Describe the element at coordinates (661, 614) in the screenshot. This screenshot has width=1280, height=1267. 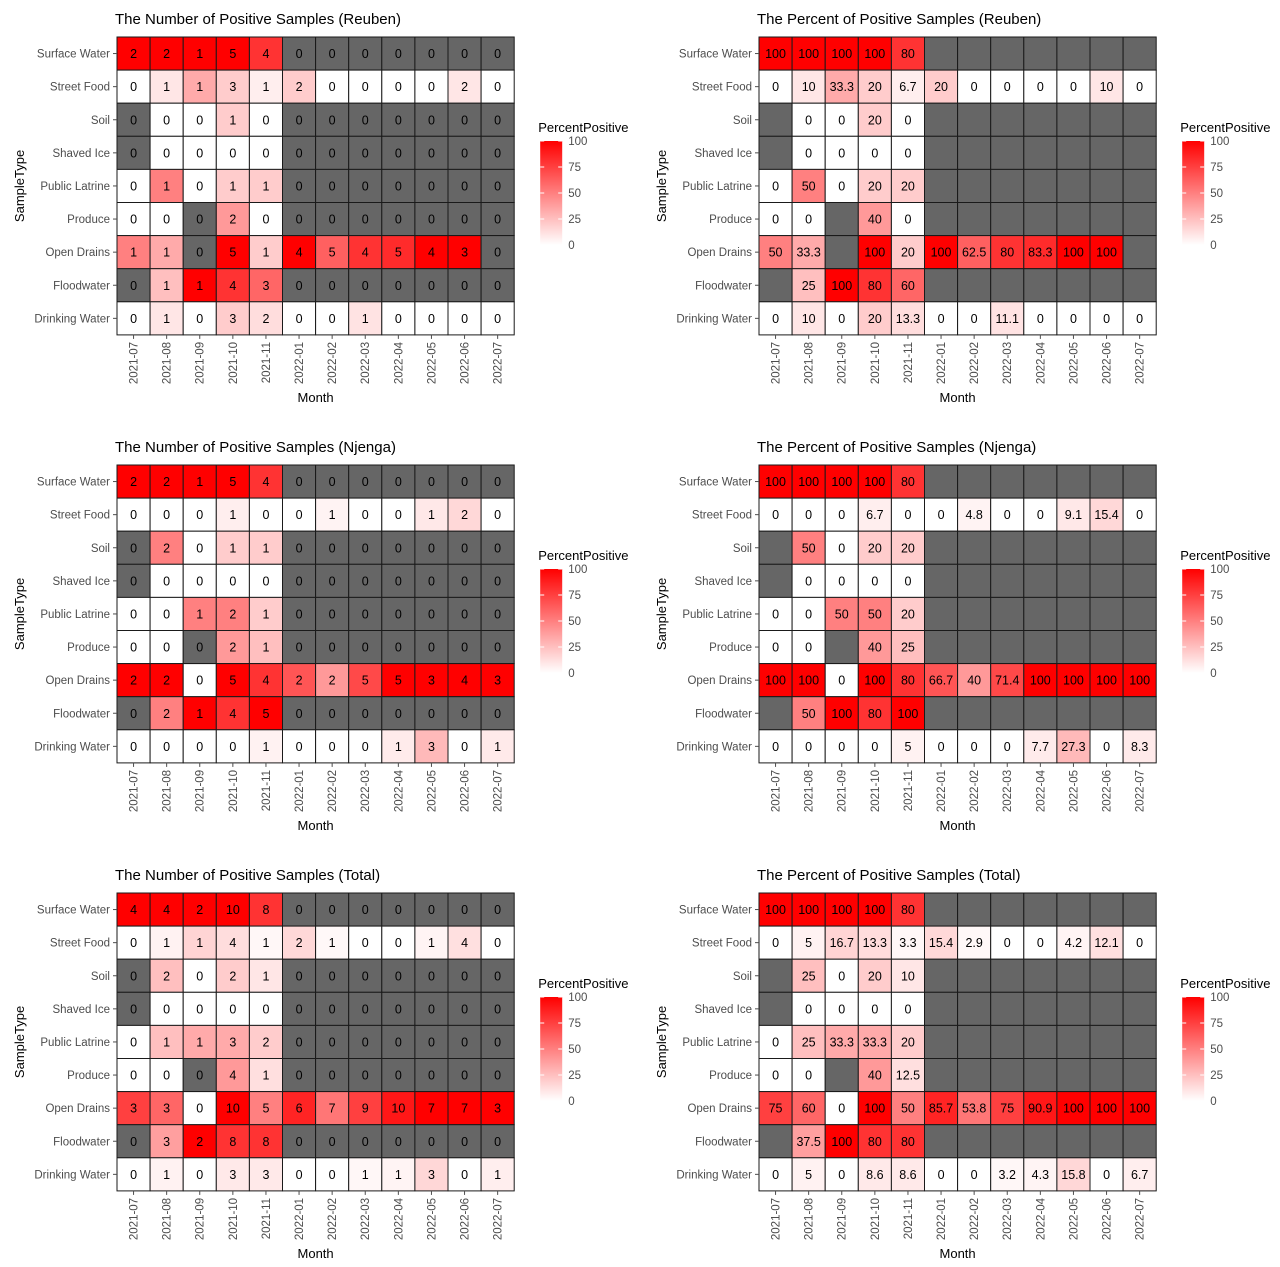
I see `y-axis-title: SampleType` at that location.